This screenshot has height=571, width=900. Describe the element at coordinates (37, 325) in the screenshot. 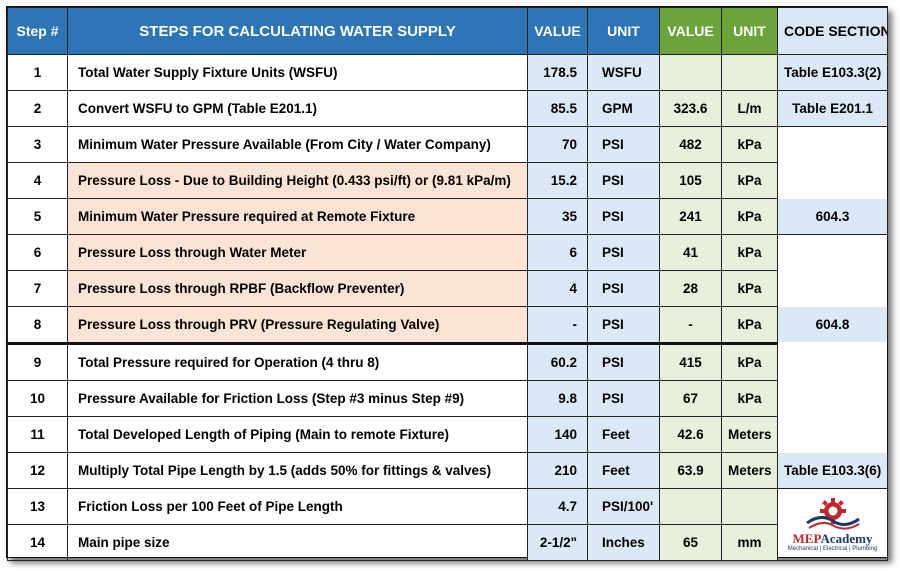

I see `step-number-cell: 8` at that location.